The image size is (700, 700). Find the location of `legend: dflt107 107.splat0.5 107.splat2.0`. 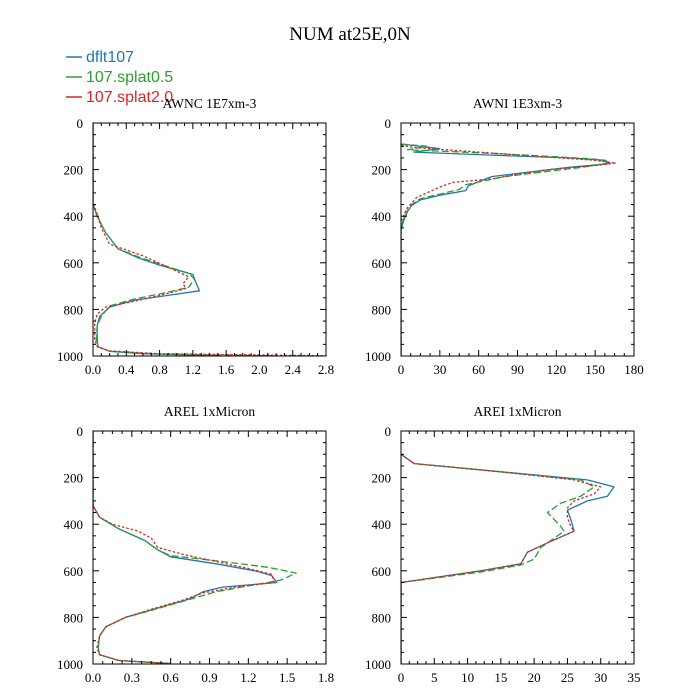

legend: dflt107 107.splat0.5 107.splat2.0 is located at coordinates (119, 77).